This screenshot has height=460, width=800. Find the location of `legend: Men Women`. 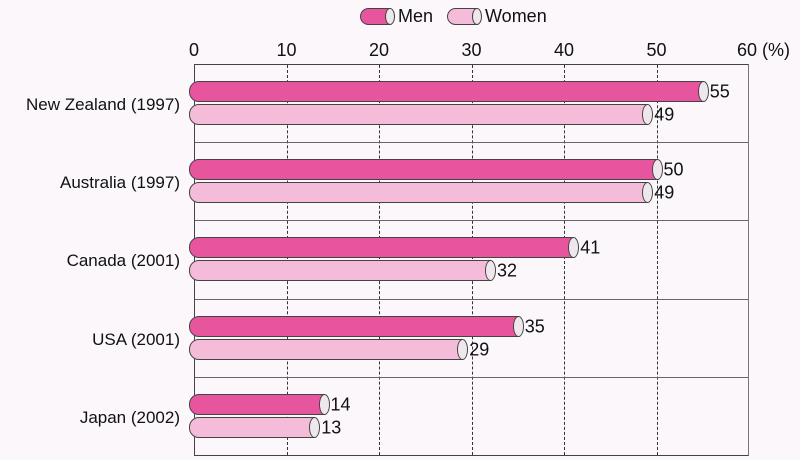

legend: Men Women is located at coordinates (453, 16).